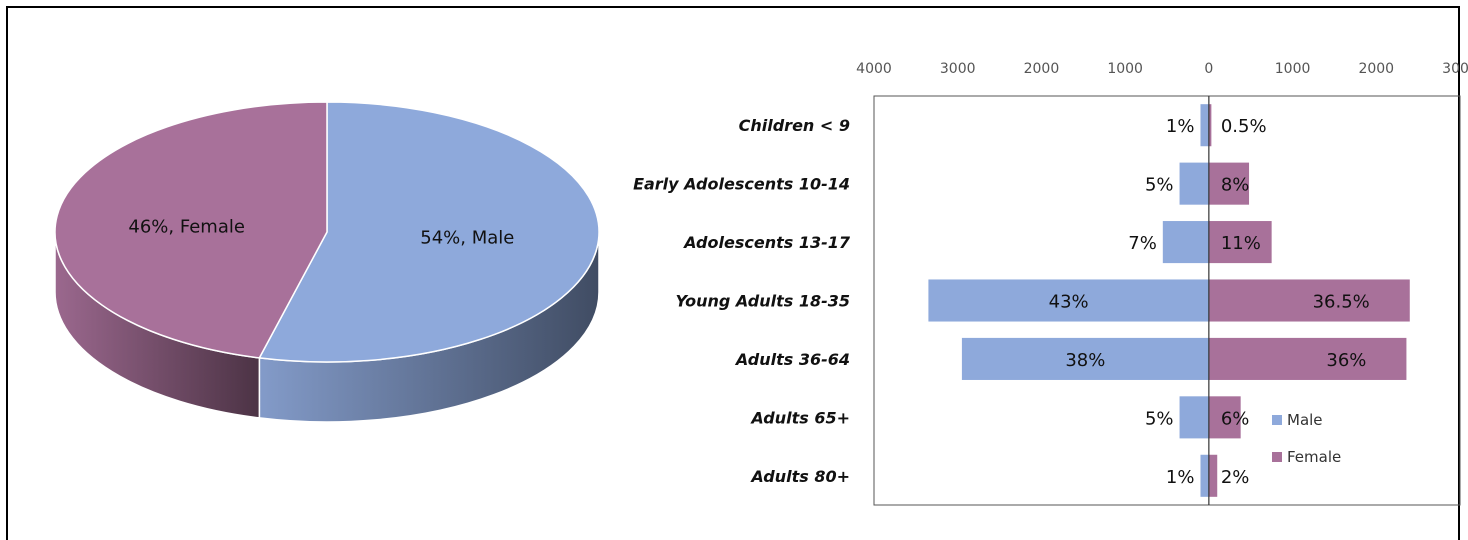  I want to click on data-label-female: 8%, so click(1235, 185).